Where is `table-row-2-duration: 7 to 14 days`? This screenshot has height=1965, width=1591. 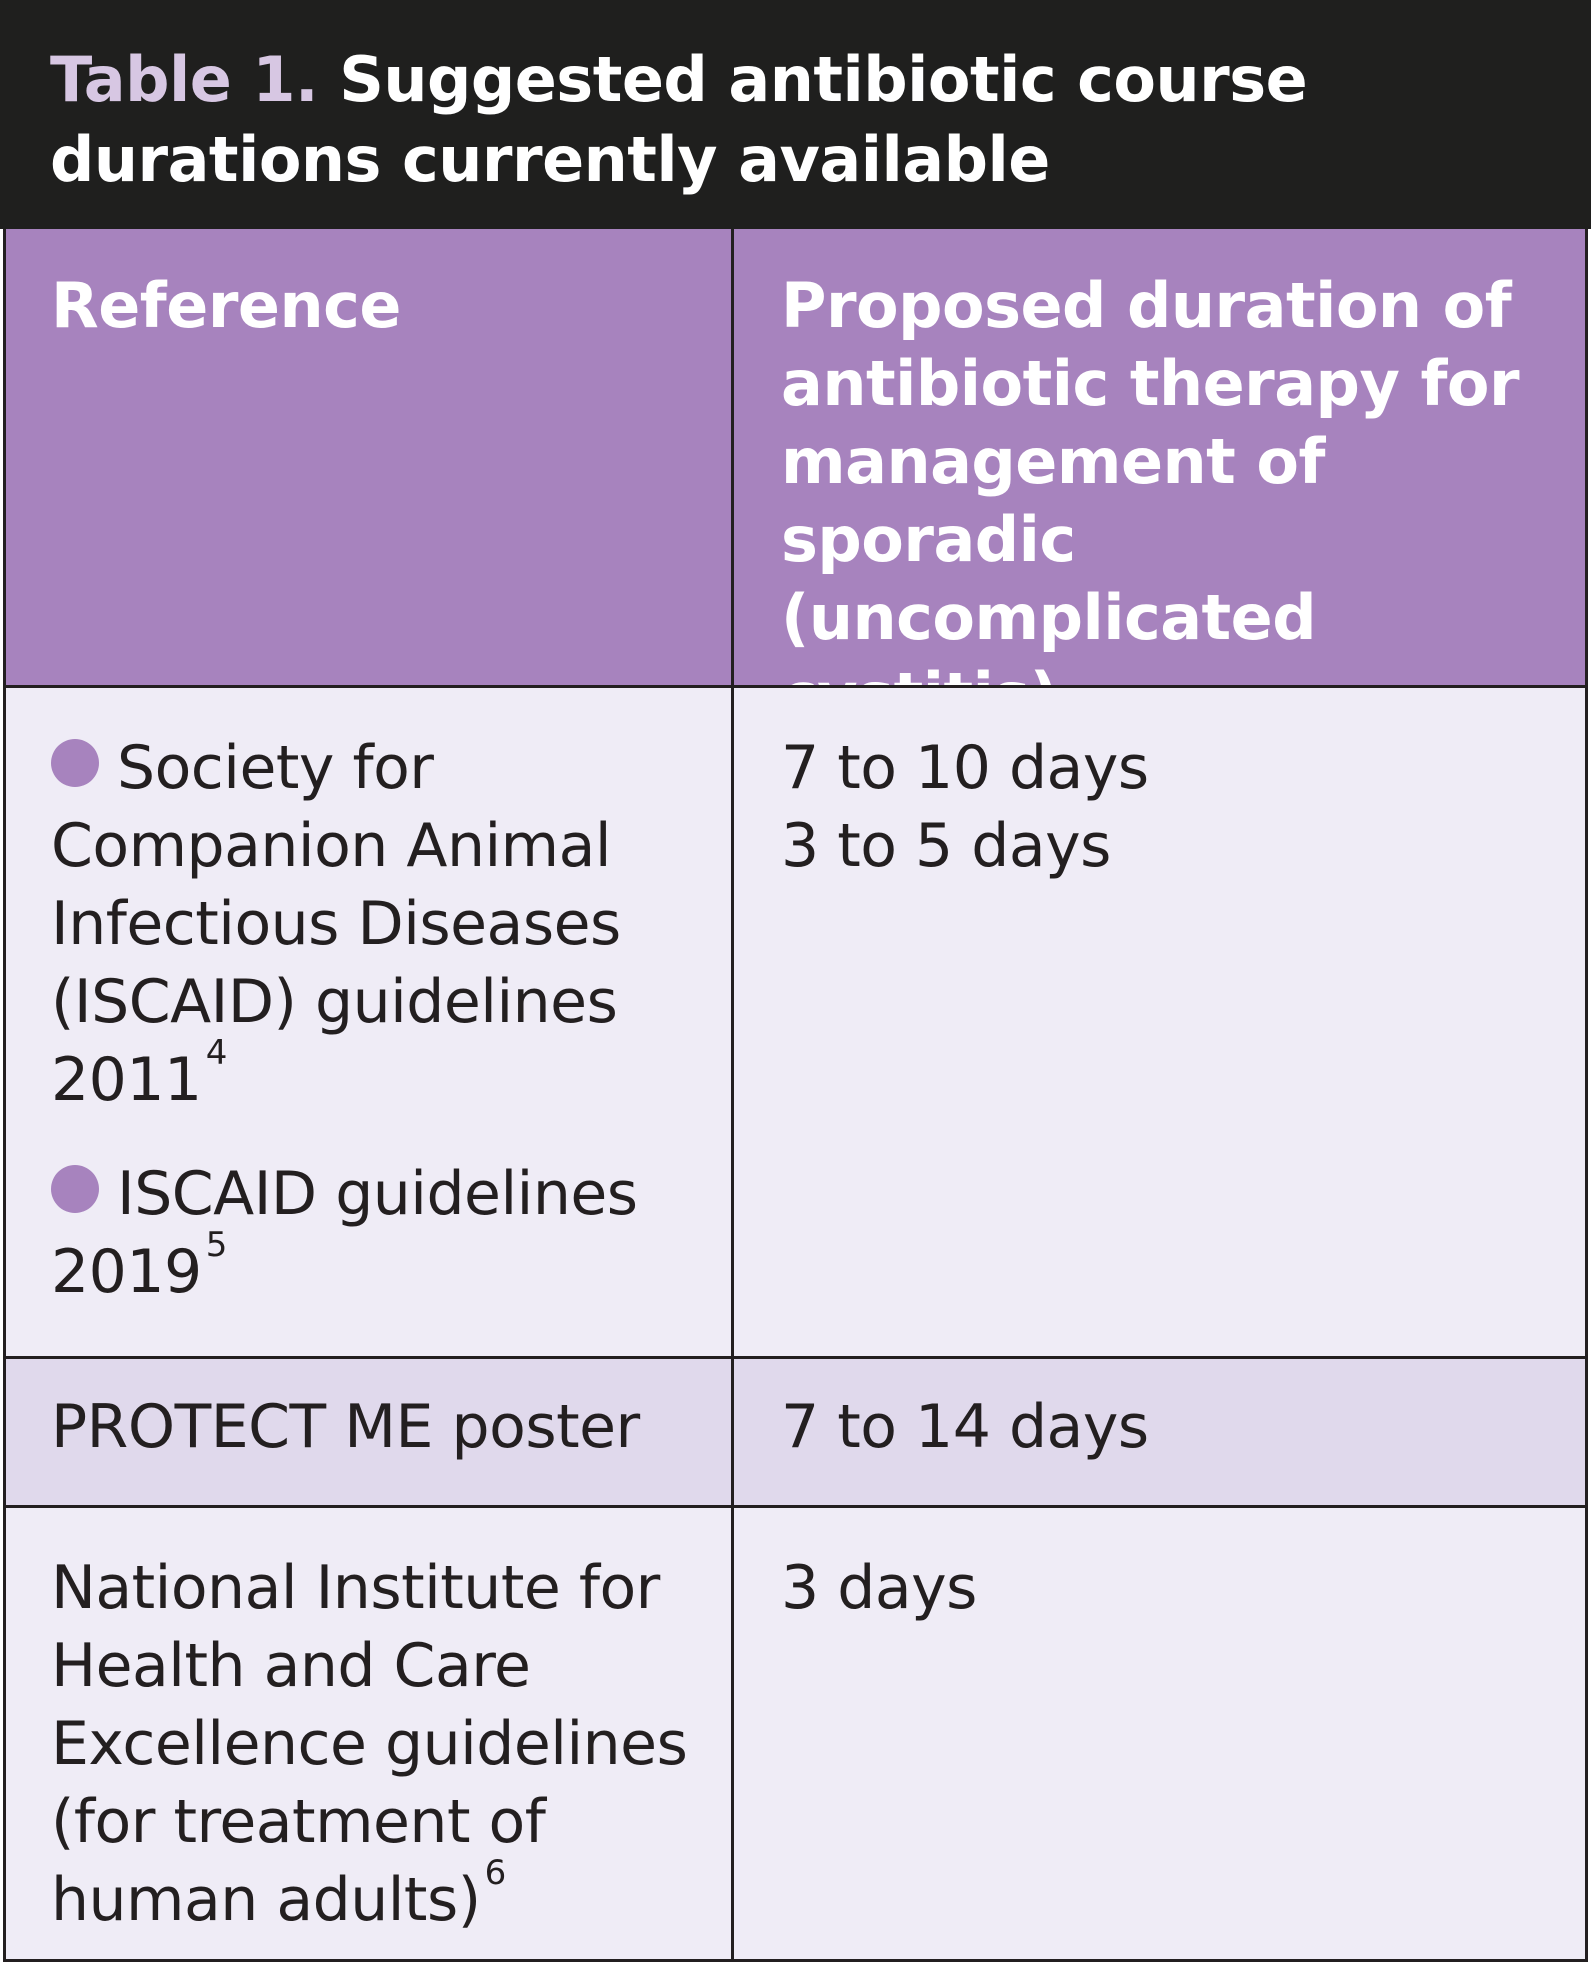 table-row-2-duration: 7 to 14 days is located at coordinates (1160, 1432).